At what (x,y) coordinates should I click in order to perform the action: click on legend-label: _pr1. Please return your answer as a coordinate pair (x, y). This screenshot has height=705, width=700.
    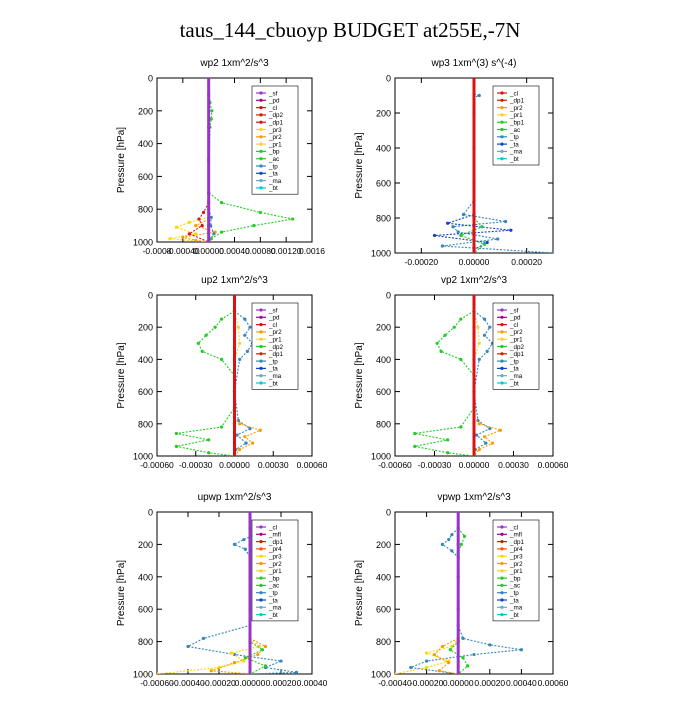
    Looking at the image, I should click on (516, 571).